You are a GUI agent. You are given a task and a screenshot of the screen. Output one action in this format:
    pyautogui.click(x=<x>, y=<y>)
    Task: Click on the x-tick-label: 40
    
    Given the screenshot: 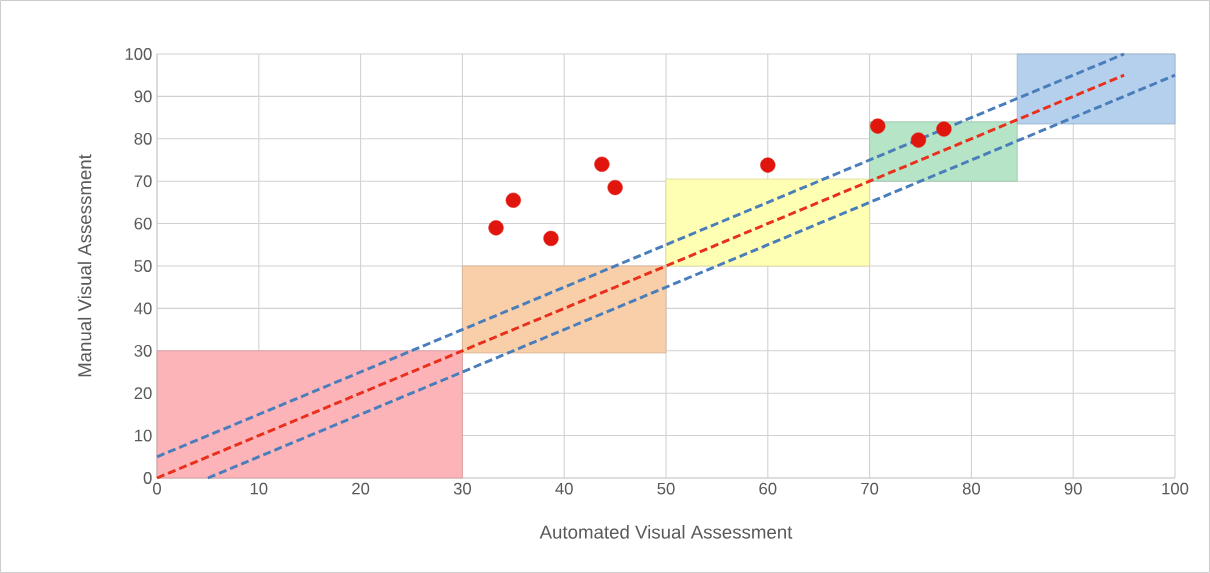 What is the action you would take?
    pyautogui.click(x=564, y=488)
    